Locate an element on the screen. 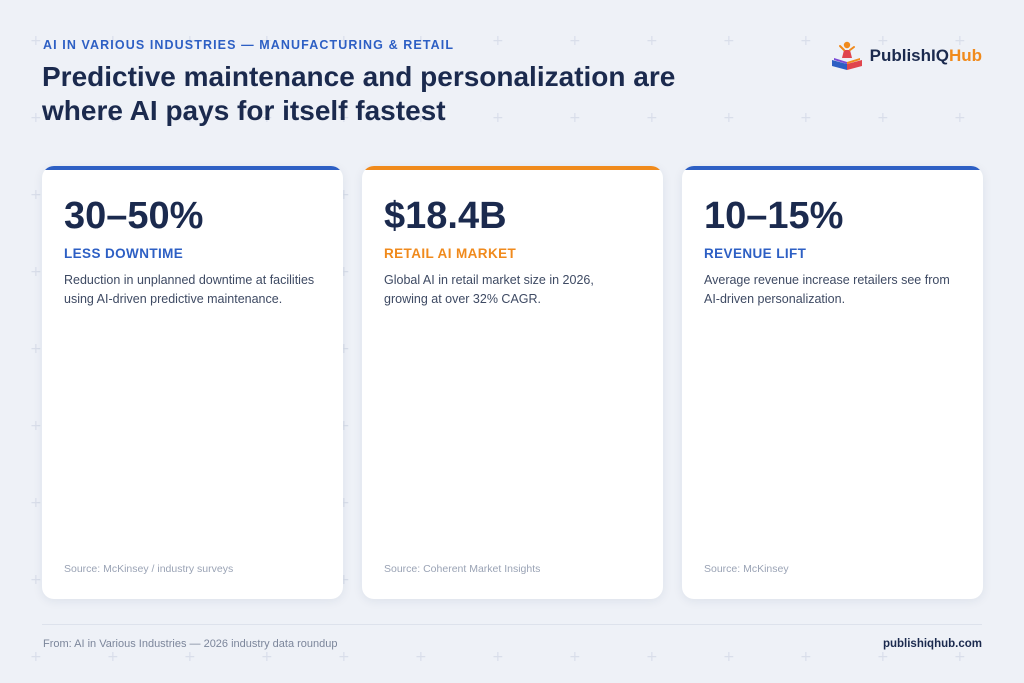 Image resolution: width=1024 pixels, height=683 pixels. brand-name-accent: Hub is located at coordinates (965, 55).